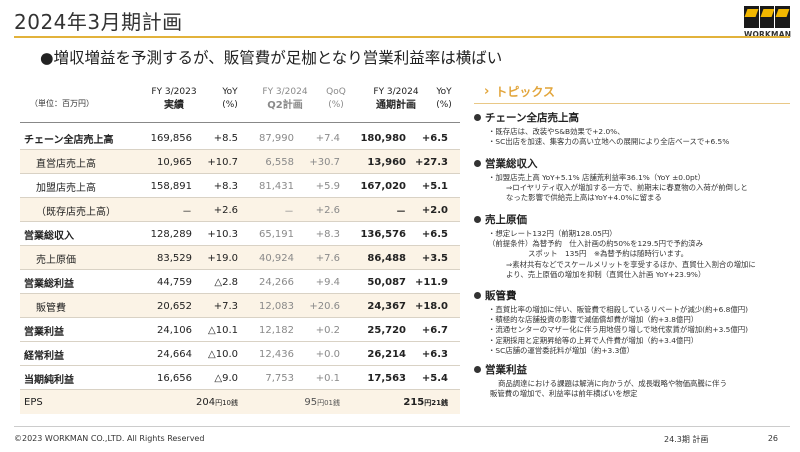 The width and height of the screenshot is (800, 452). I want to click on cell-q2: 81,431, so click(276, 186).